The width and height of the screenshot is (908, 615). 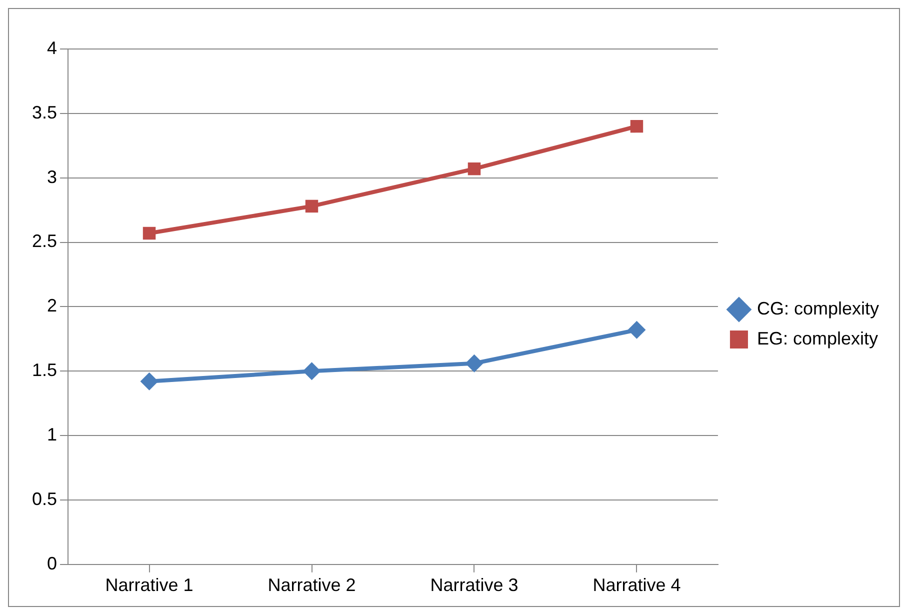 I want to click on x-tick-label: Narrative 3, so click(x=474, y=585).